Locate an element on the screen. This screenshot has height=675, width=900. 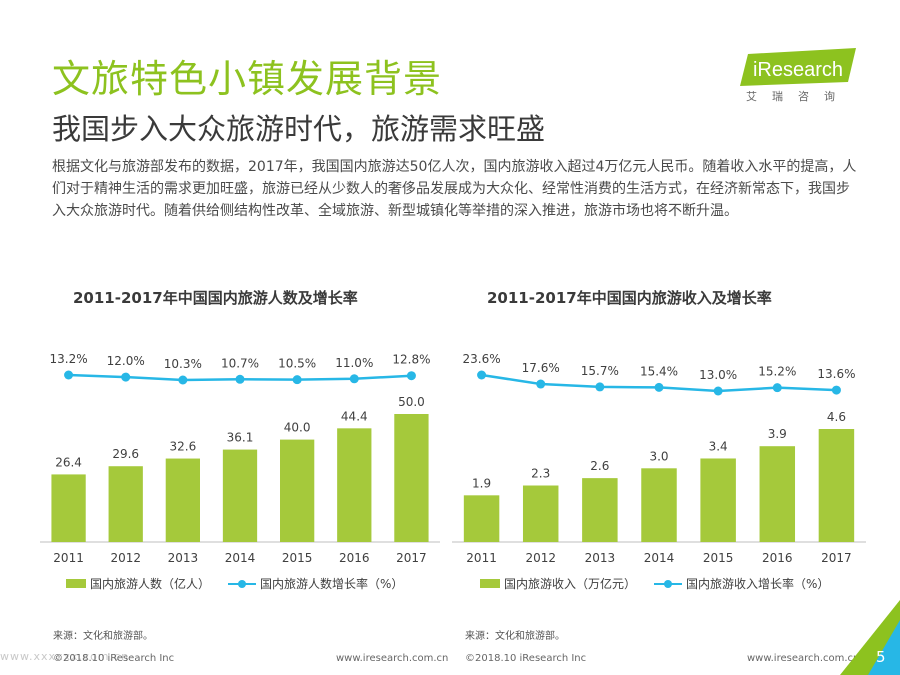
rate-label: 13.0% is located at coordinates (718, 375).